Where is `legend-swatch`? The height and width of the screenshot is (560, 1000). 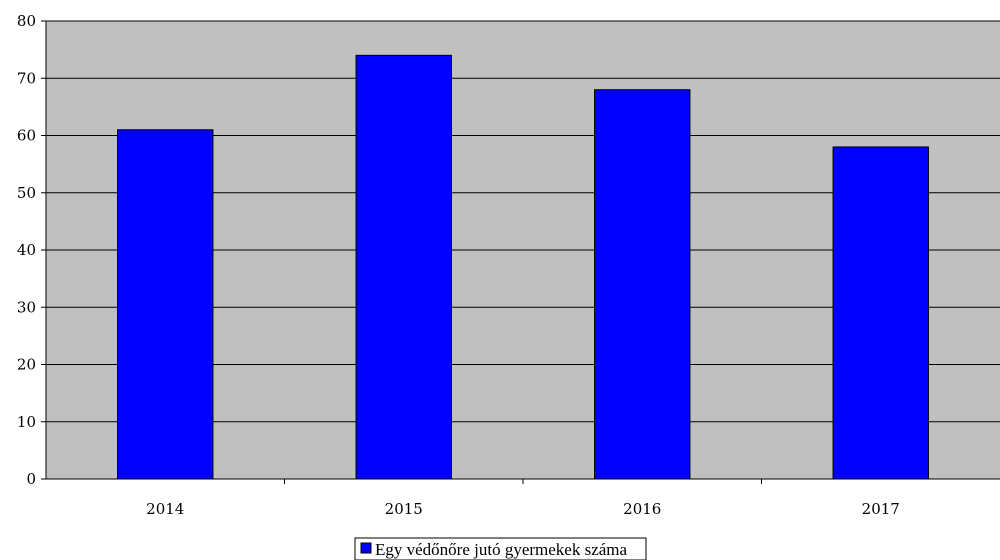
legend-swatch is located at coordinates (366, 548).